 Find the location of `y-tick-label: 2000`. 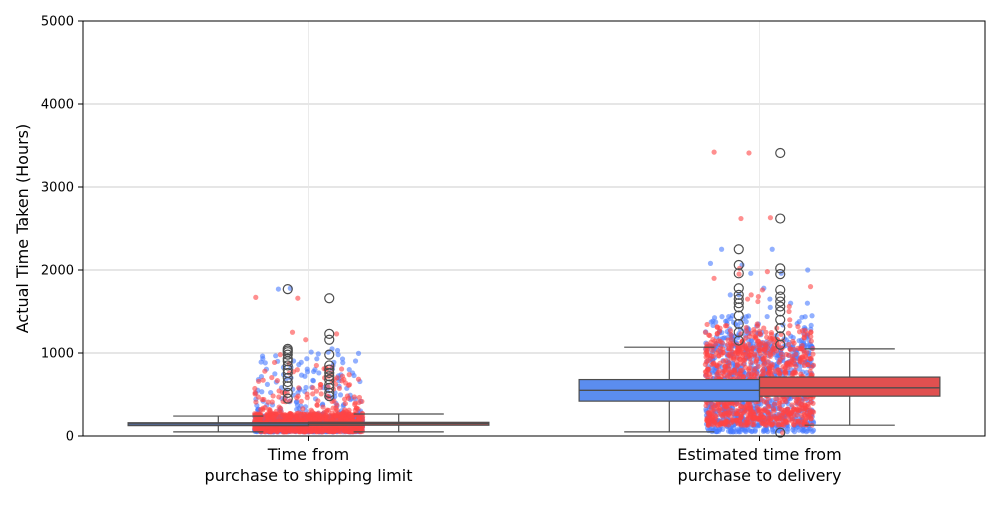

y-tick-label: 2000 is located at coordinates (57, 271).